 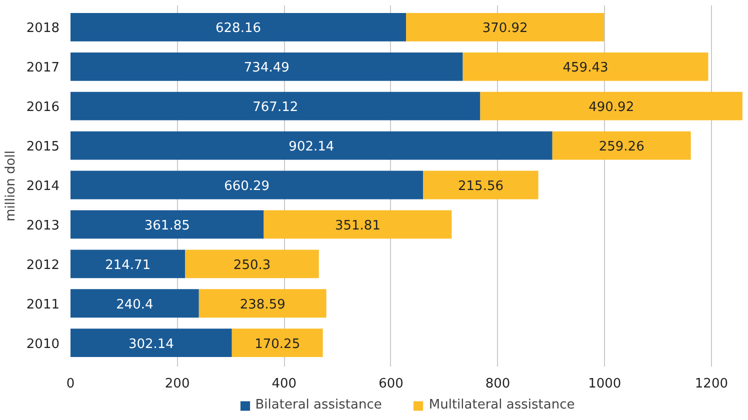 I want to click on x-tick-label: 400, so click(x=284, y=384).